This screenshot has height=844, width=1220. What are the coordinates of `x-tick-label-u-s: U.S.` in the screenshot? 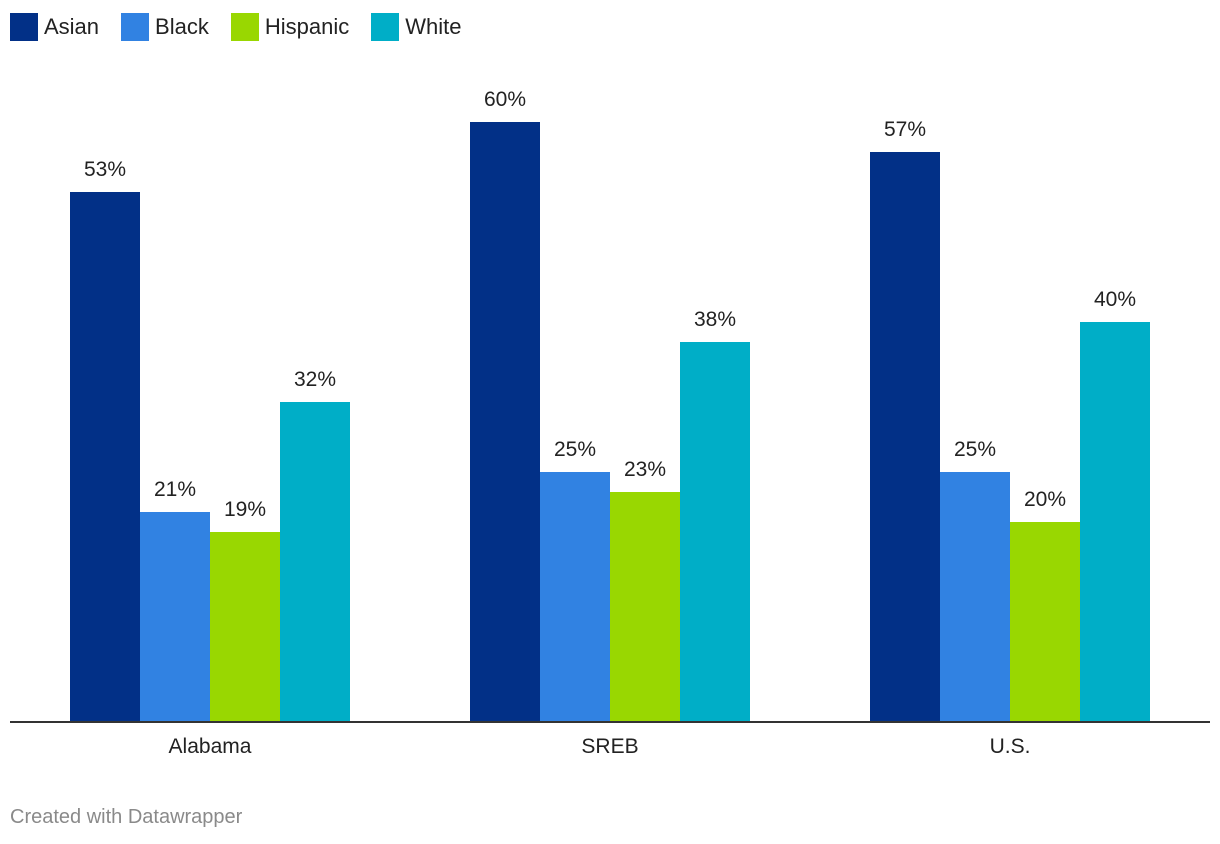 It's located at (1010, 746).